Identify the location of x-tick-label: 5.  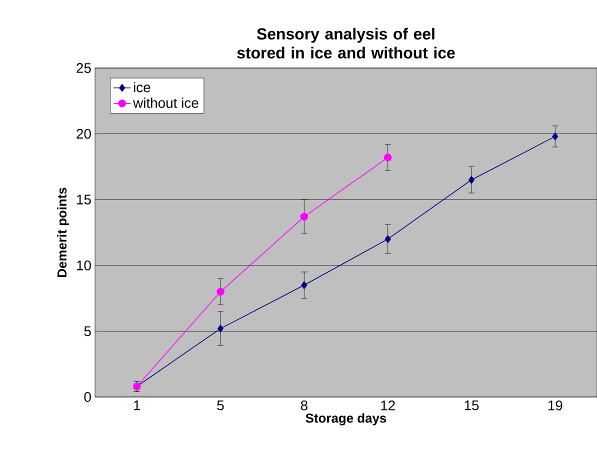
(220, 405).